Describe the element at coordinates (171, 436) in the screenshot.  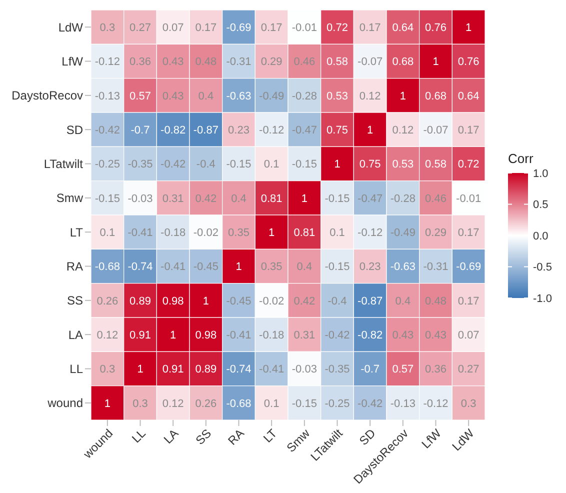
I see `x-tick-label: LA` at that location.